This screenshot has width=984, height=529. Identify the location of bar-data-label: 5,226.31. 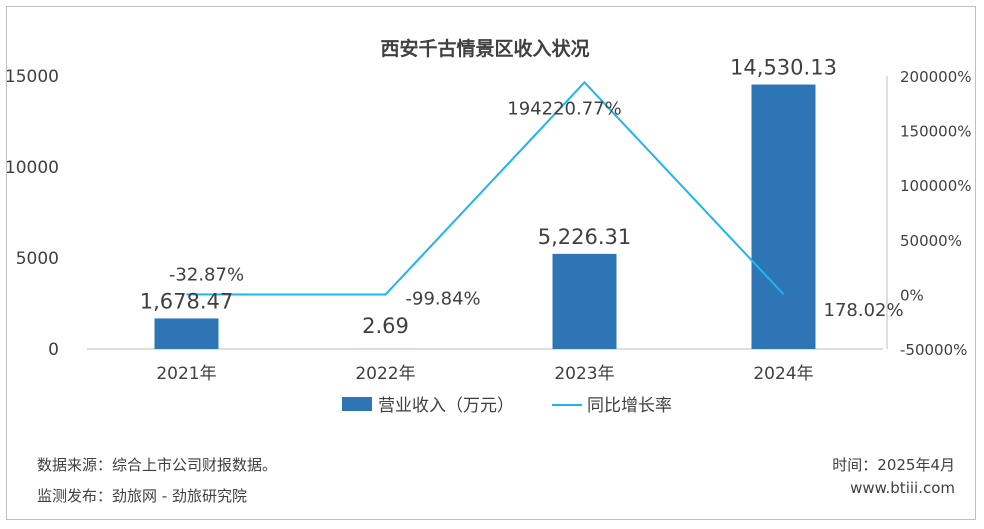
(585, 237).